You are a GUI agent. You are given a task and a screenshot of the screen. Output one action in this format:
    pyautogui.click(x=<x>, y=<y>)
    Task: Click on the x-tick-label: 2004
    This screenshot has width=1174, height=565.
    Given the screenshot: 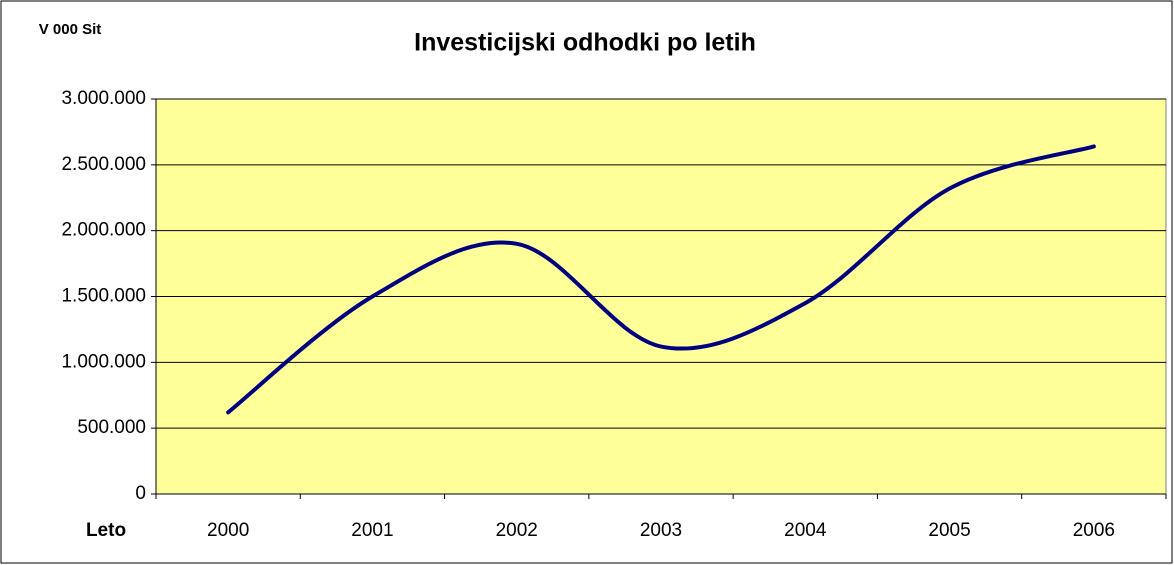 What is the action you would take?
    pyautogui.click(x=805, y=530)
    